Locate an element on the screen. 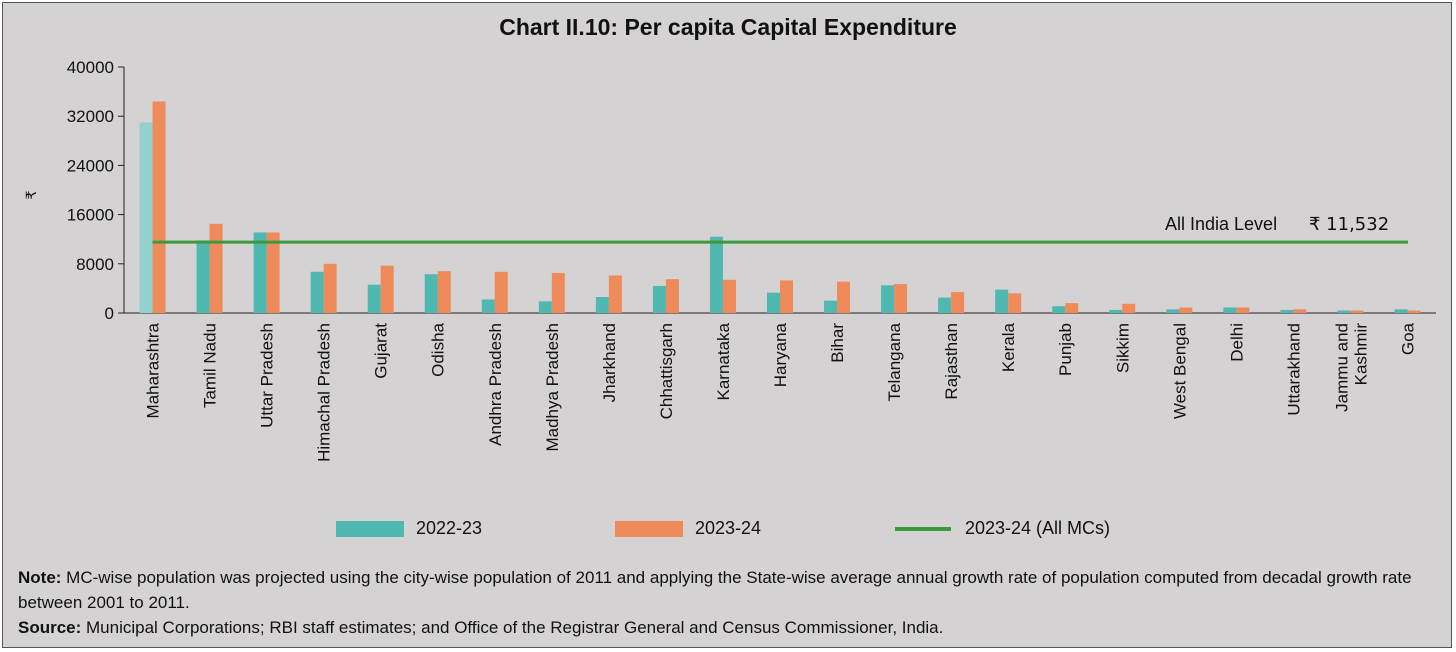 The width and height of the screenshot is (1456, 652). x-tick-label: Chhattisgarh is located at coordinates (666, 371).